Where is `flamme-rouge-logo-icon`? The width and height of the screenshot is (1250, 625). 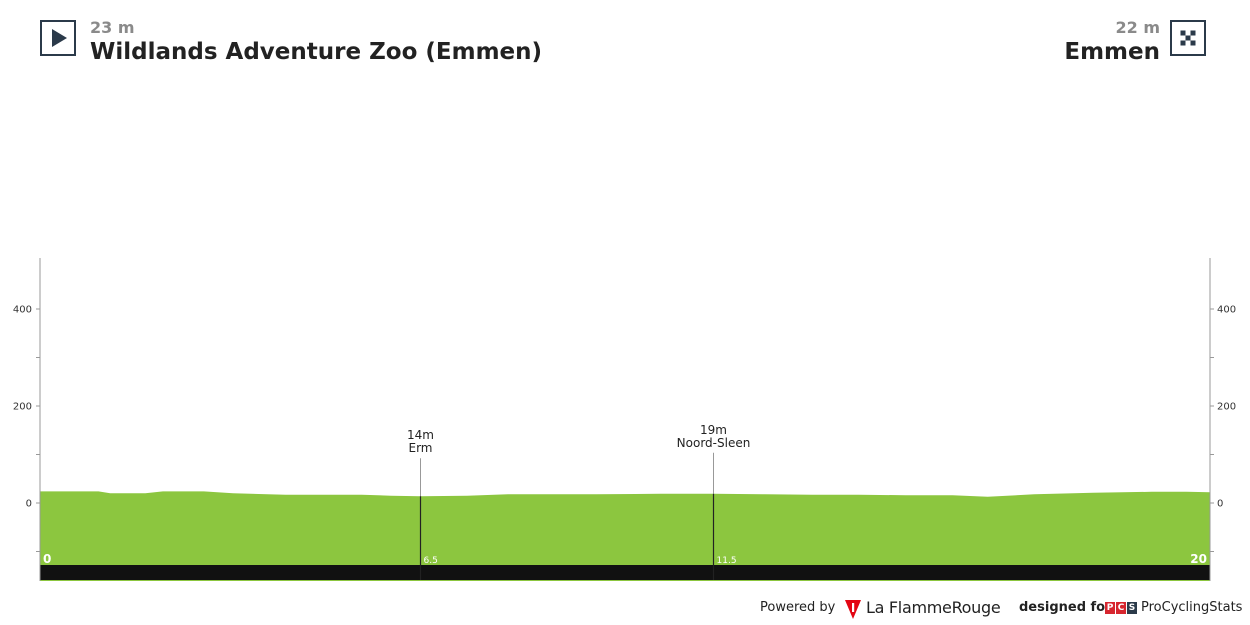 flamme-rouge-logo-icon is located at coordinates (853, 609).